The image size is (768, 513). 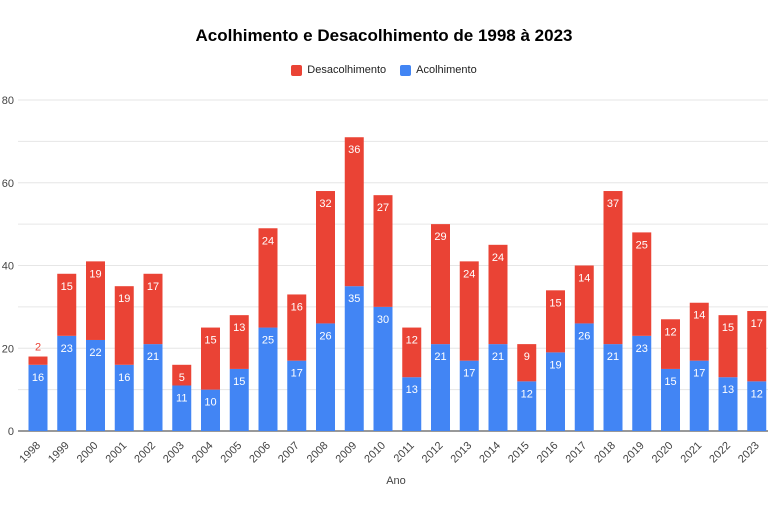 I want to click on x-tick-label: 1998, so click(x=30, y=453).